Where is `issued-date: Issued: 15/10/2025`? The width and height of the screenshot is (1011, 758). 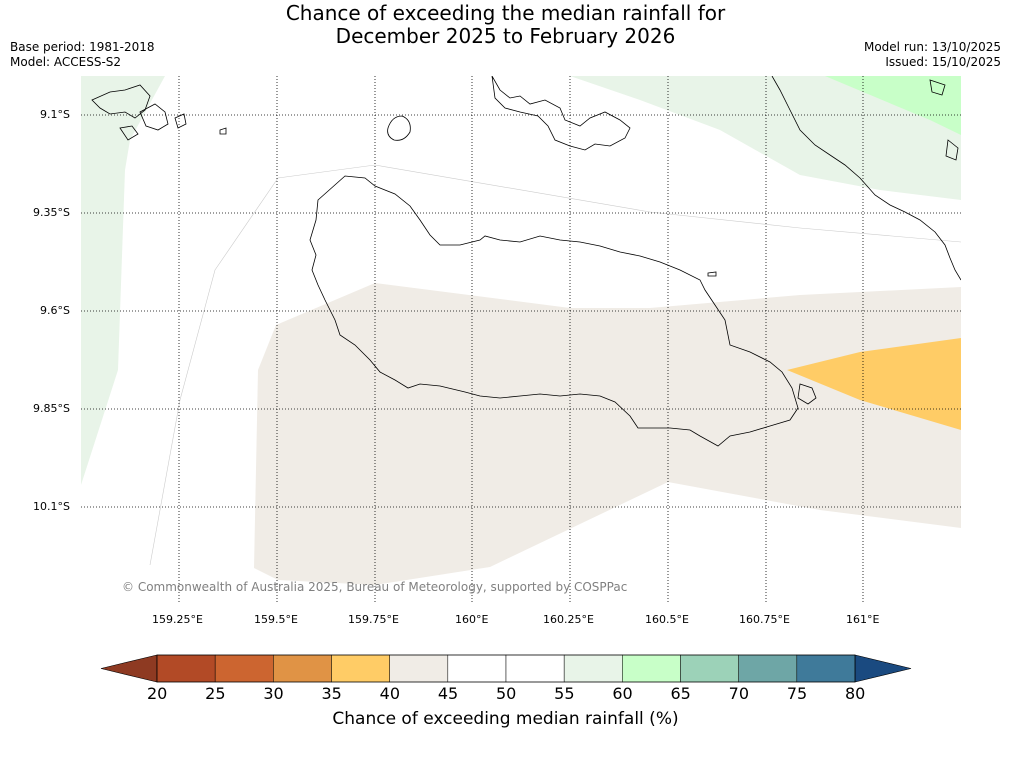
issued-date: Issued: 15/10/2025 is located at coordinates (943, 62).